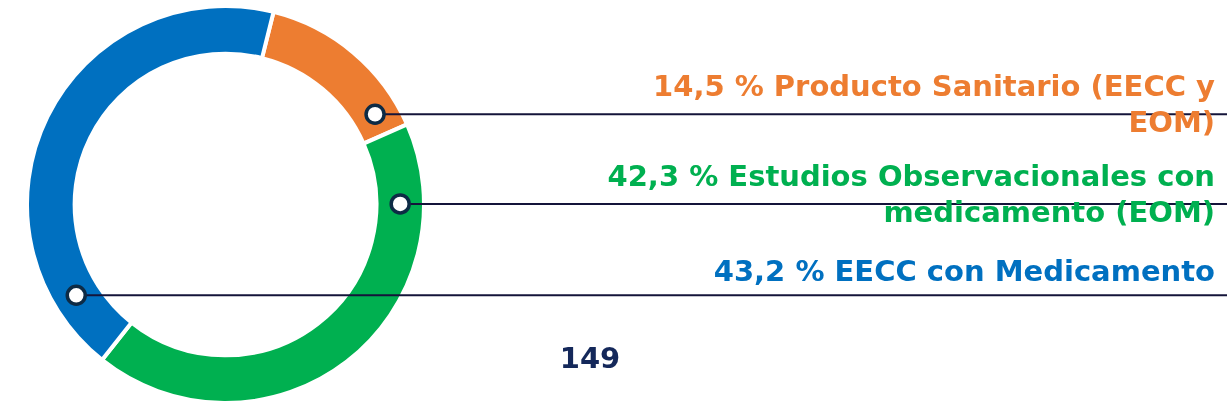  Describe the element at coordinates (964, 271) in the screenshot. I see `slice-label: 43,2 % EECC con Medicamento` at that location.